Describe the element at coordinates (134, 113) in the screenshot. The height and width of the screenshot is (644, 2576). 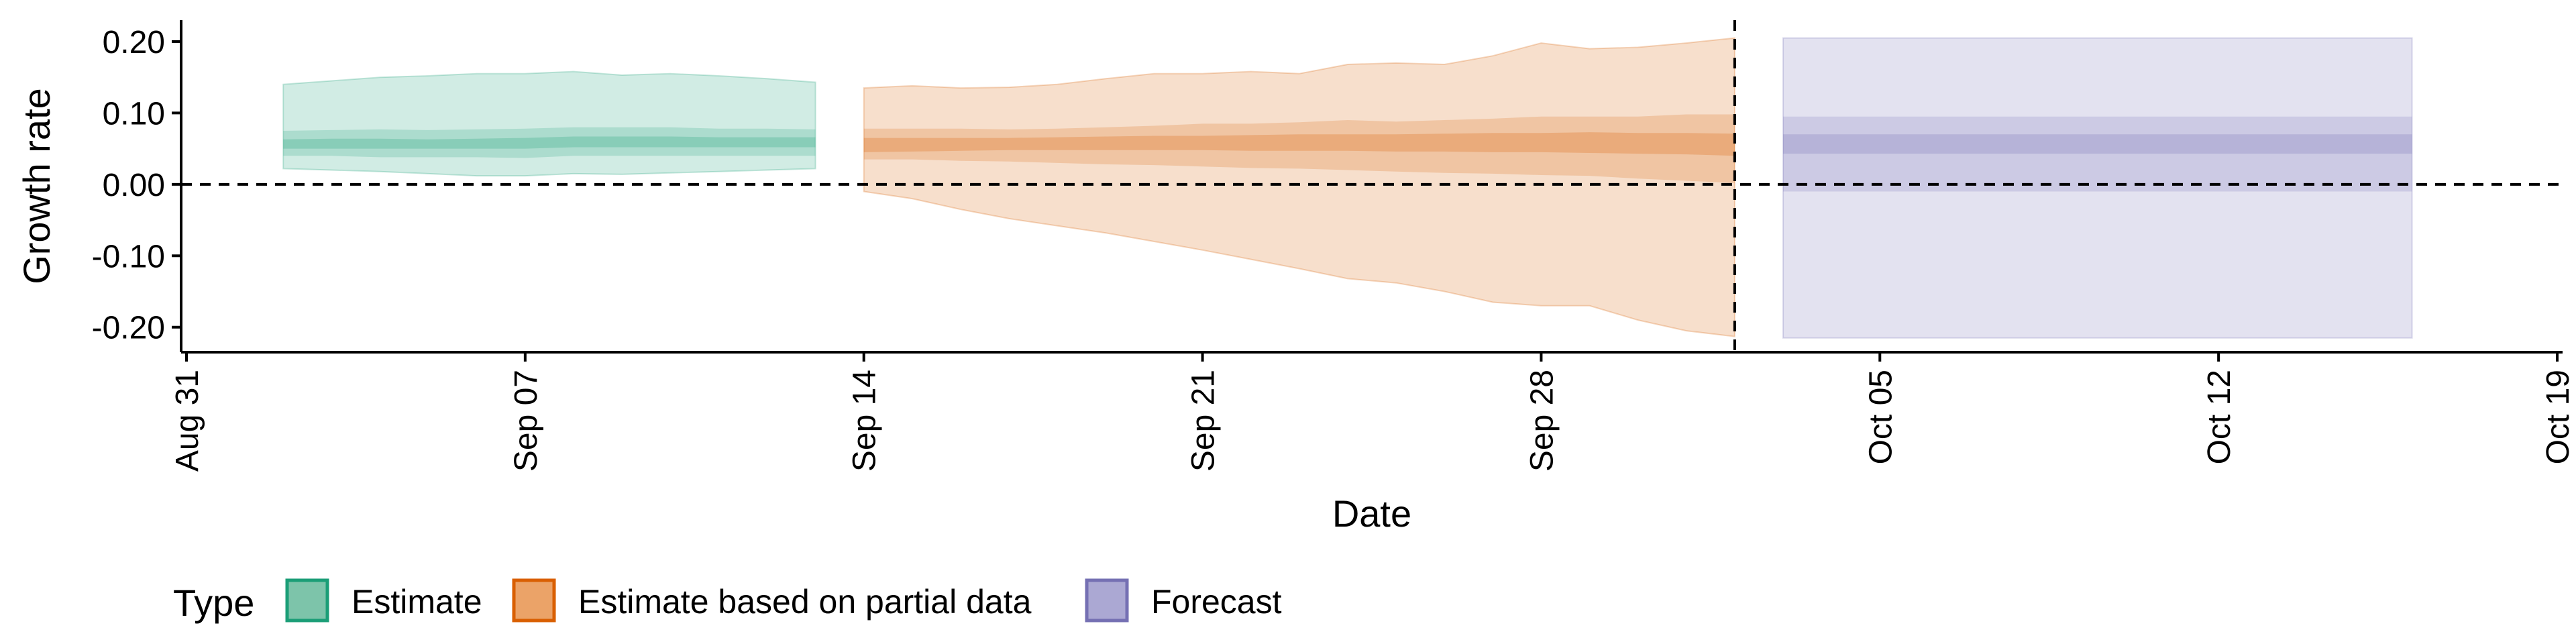
I see `y-tick-label: 0.10` at that location.